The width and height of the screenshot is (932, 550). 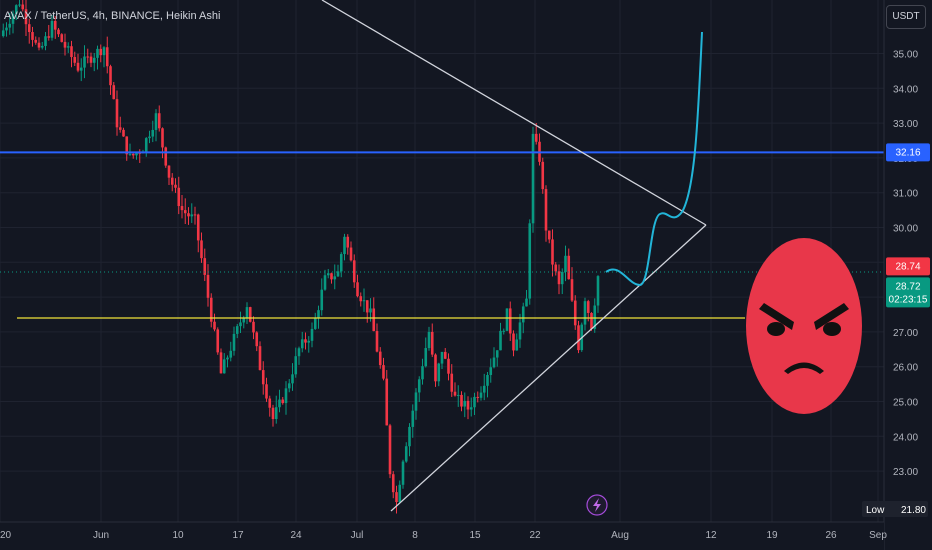 What do you see at coordinates (905, 55) in the screenshot?
I see `y-tick-label: 35.00` at bounding box center [905, 55].